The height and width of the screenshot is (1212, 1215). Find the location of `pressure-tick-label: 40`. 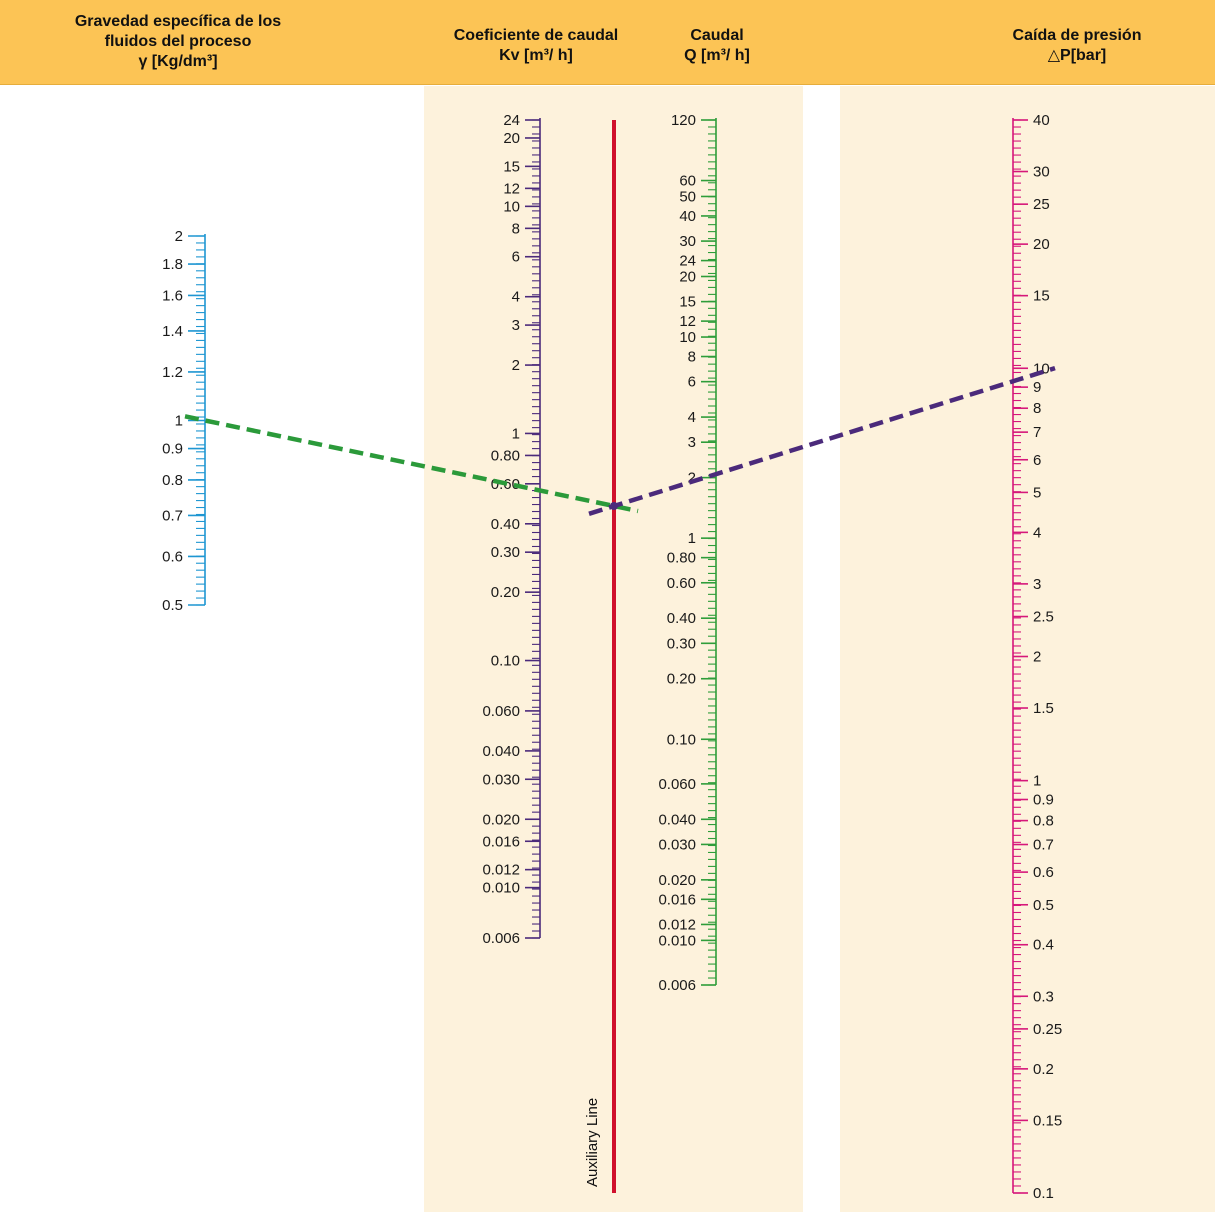

pressure-tick-label: 40 is located at coordinates (1041, 120).